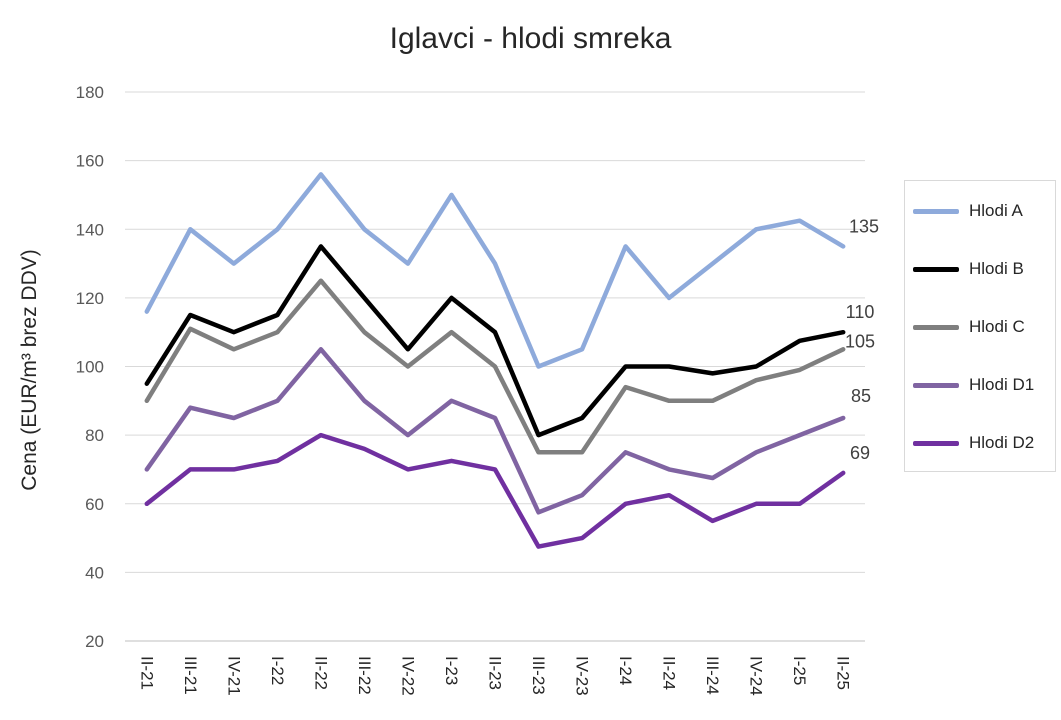  Describe the element at coordinates (968, 211) in the screenshot. I see `legend-item: Hlodi A` at that location.